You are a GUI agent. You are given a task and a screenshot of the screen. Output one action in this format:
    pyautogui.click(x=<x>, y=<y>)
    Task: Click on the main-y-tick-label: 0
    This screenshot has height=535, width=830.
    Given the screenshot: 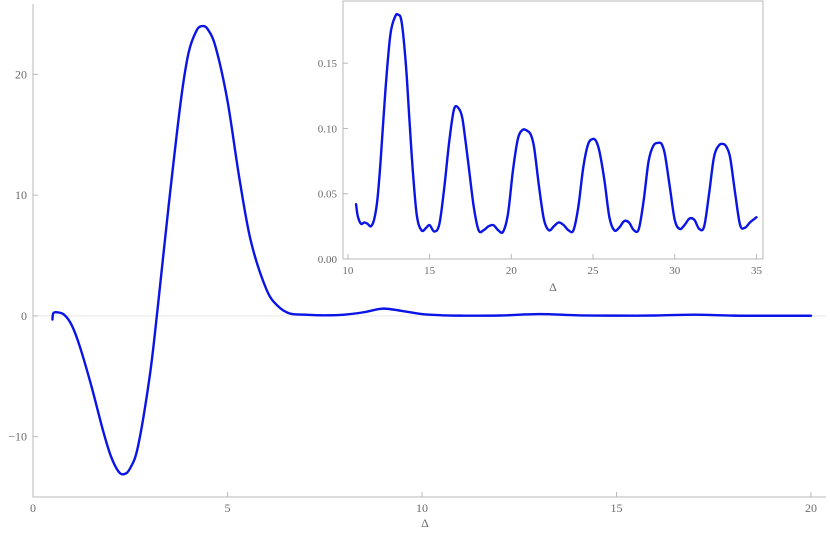 What is the action you would take?
    pyautogui.click(x=24, y=316)
    